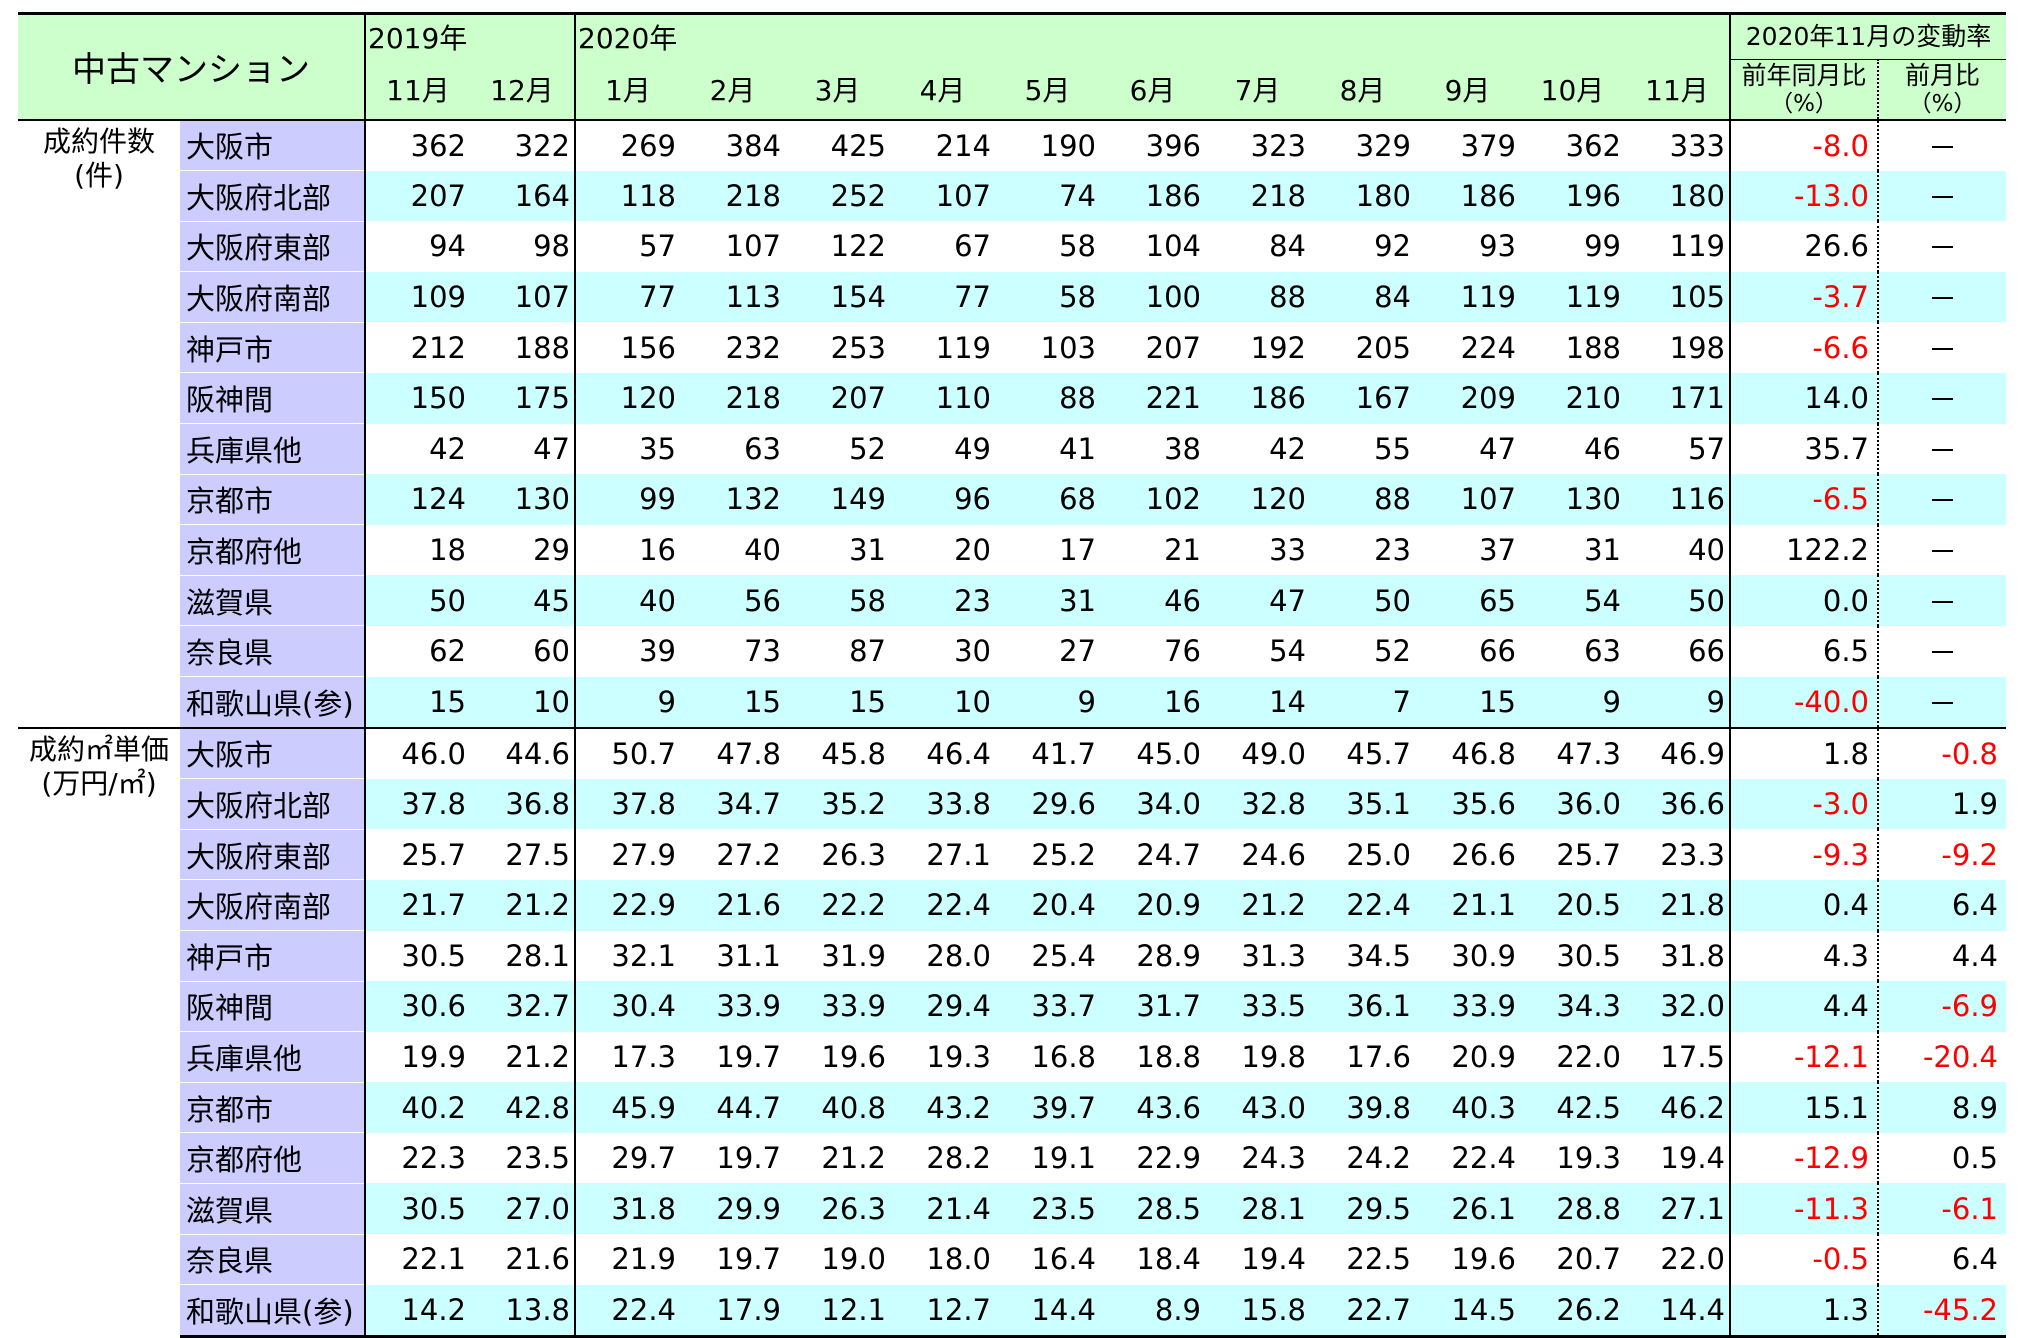 The image size is (2025, 1338). What do you see at coordinates (99, 423) in the screenshot?
I see `section-label: 成約件数 (件)` at bounding box center [99, 423].